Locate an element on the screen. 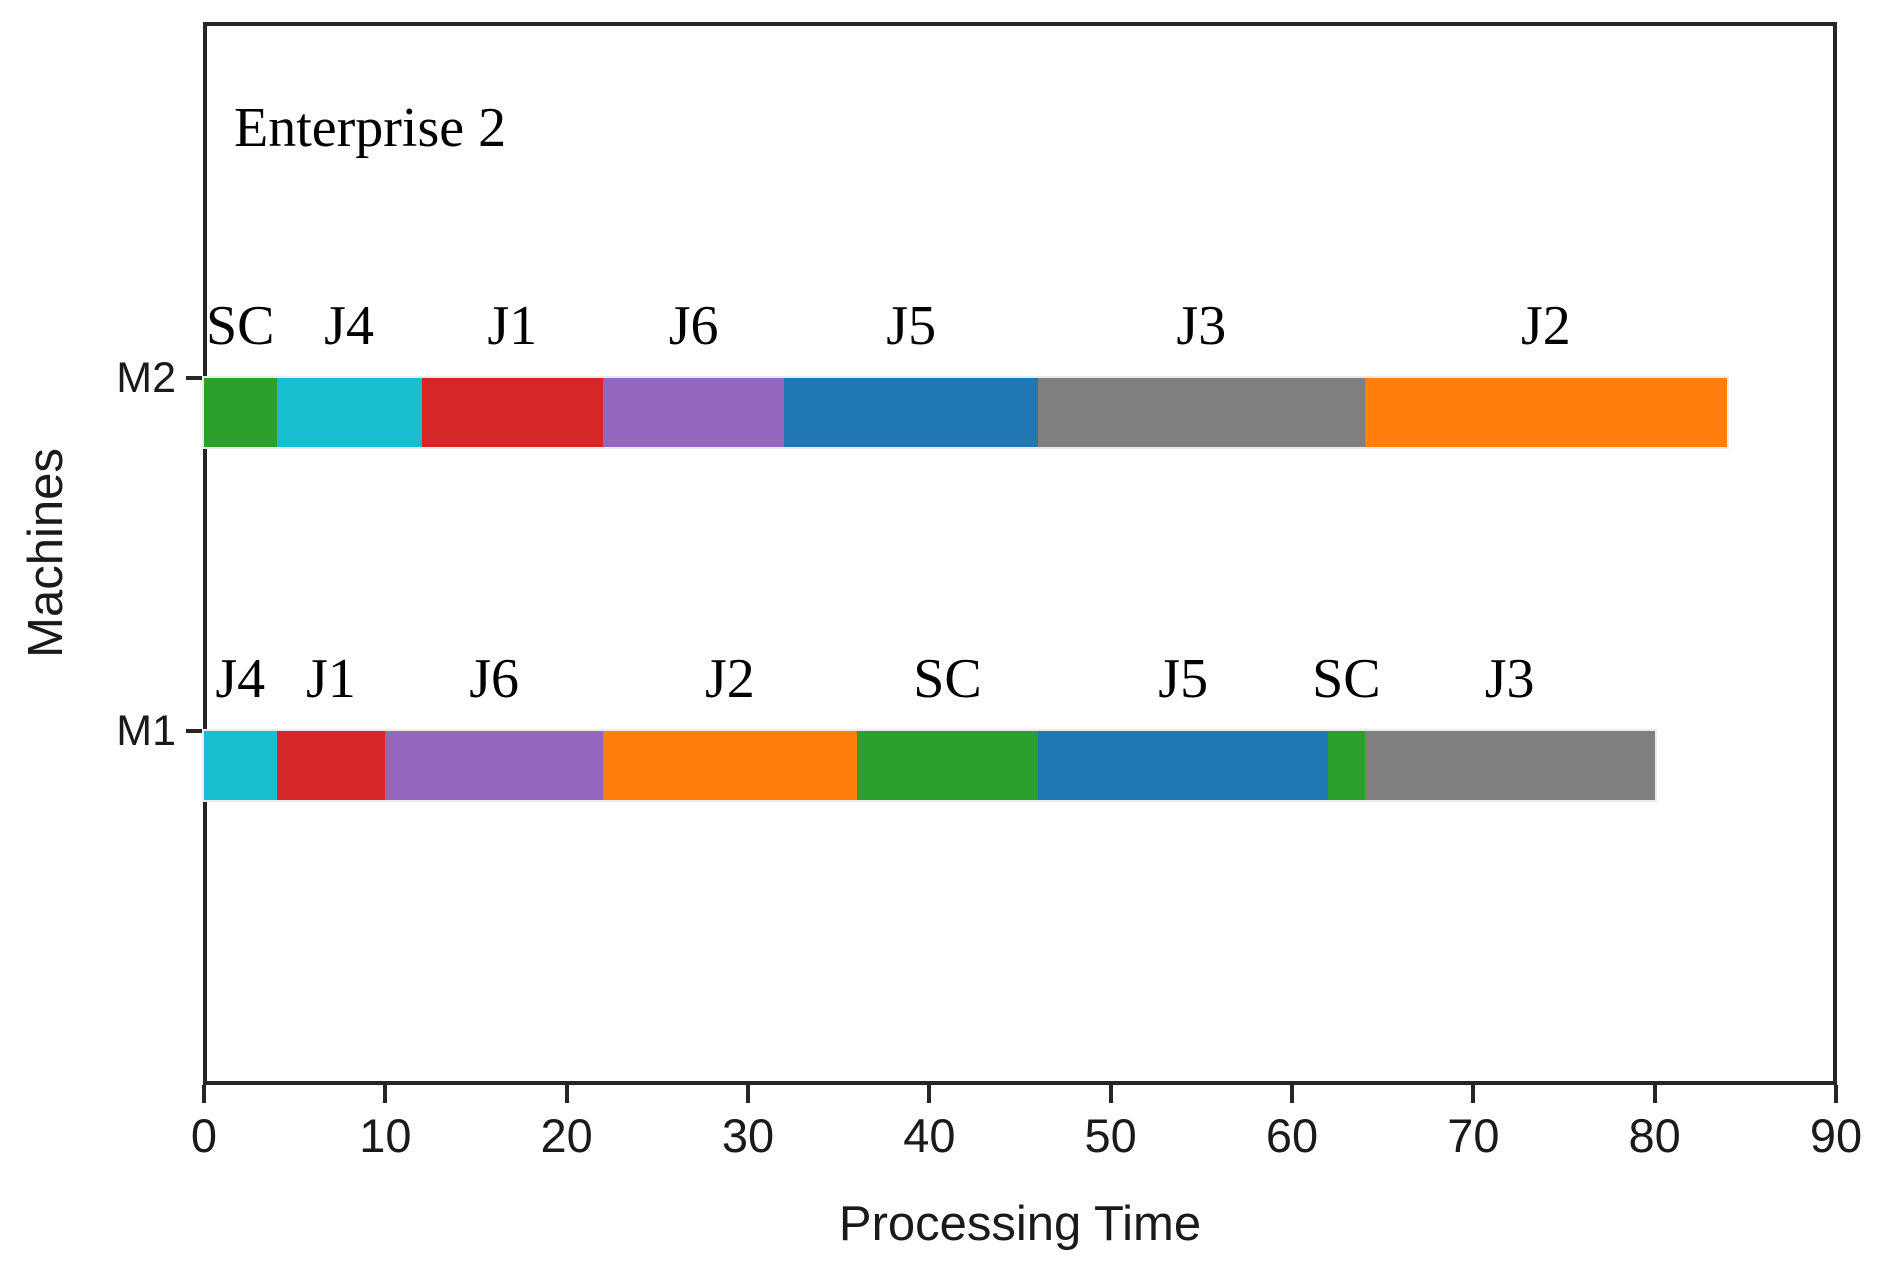 The image size is (1878, 1273). x-tick-label-0: 0 is located at coordinates (204, 1135).